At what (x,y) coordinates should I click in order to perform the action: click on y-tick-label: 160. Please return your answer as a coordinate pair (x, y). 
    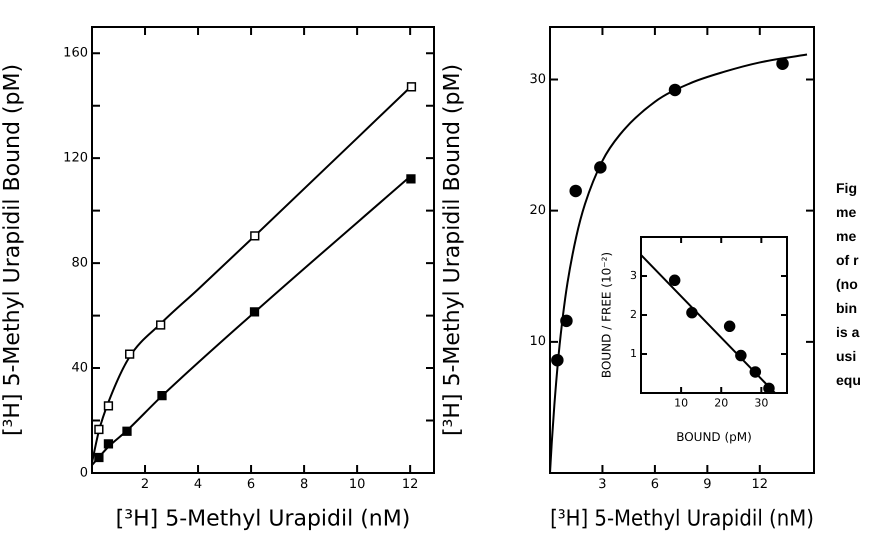
    Looking at the image, I should click on (75, 53).